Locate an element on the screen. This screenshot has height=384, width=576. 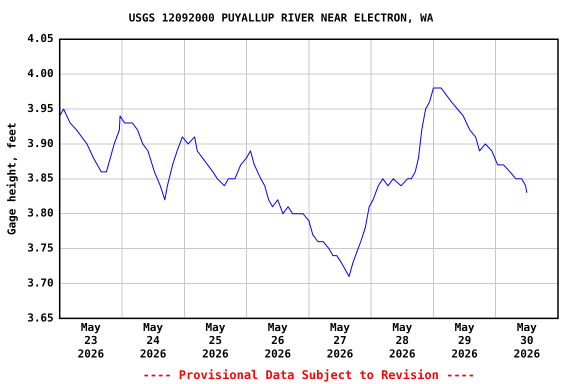
y-tick-label: 4.05 is located at coordinates (40, 39).